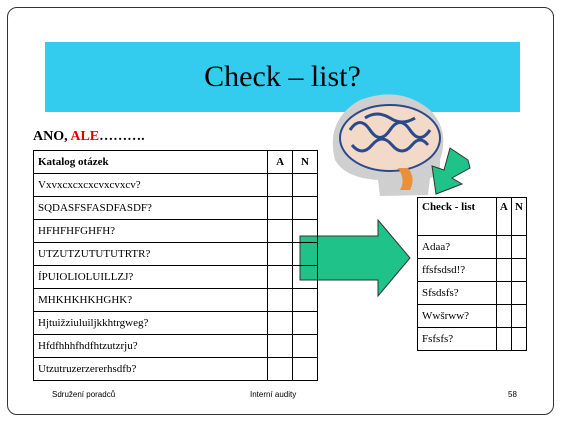  I want to click on row: Hjtuižziuluiljkkhtrgweg?, so click(175, 323).